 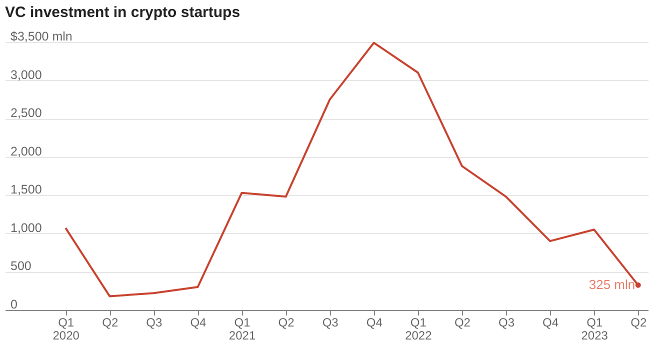 I want to click on y-tick-label: 1,500, so click(x=26, y=189).